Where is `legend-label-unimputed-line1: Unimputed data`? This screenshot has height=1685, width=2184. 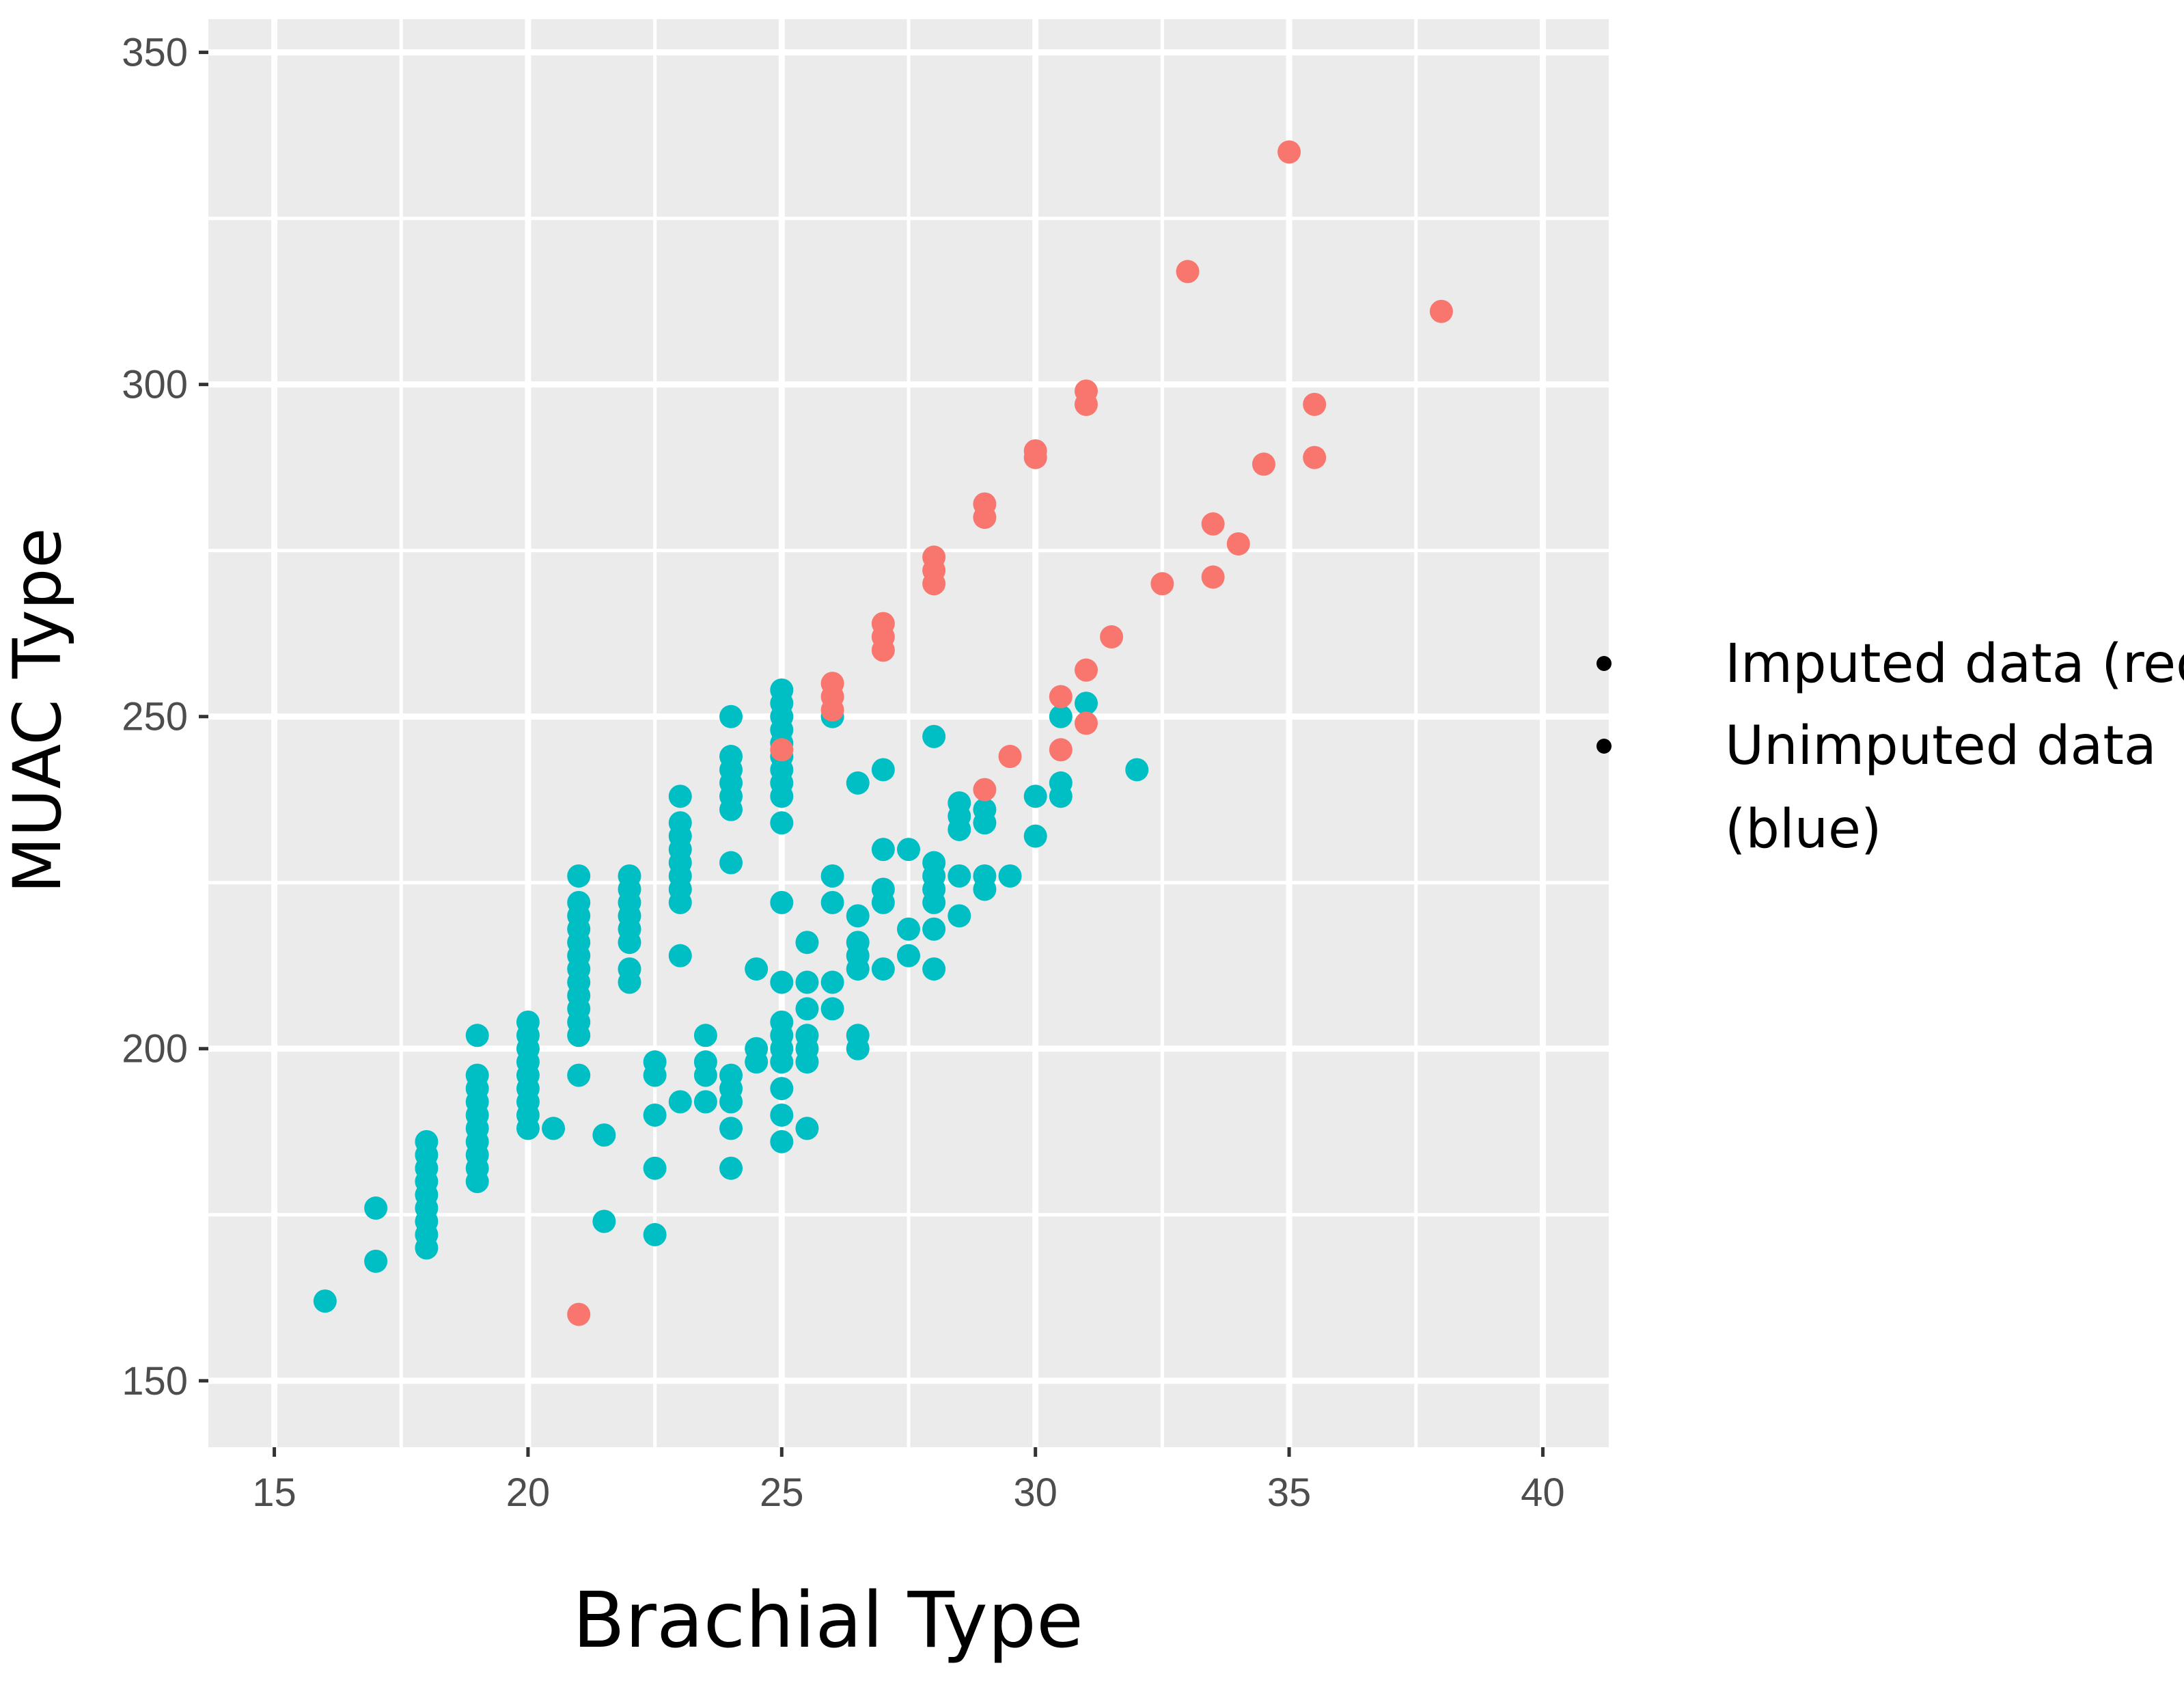
legend-label-unimputed-line1: Unimputed data is located at coordinates (1941, 746).